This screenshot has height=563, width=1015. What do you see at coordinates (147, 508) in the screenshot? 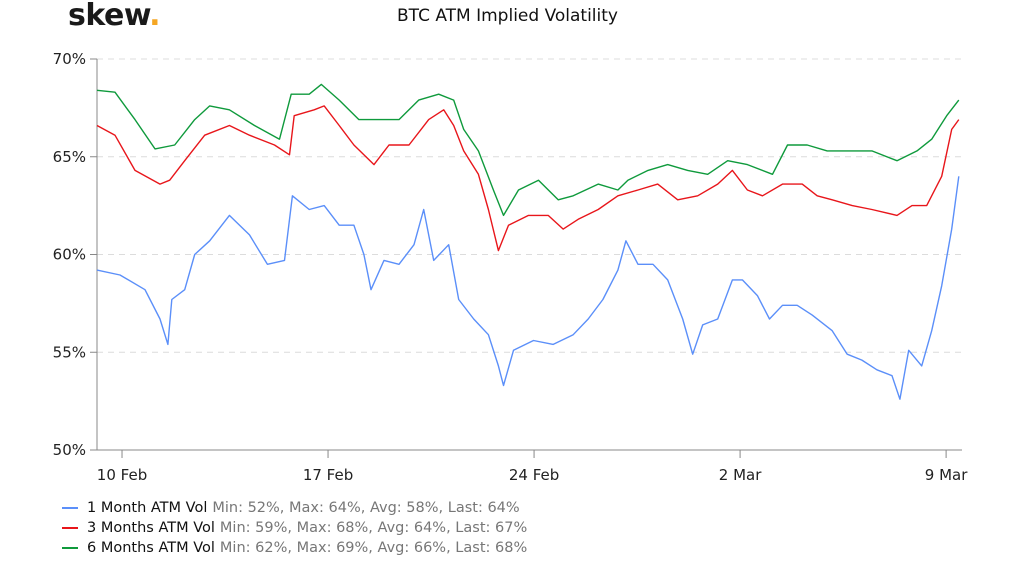
I see `legend-label: 1 Month ATM Vol` at bounding box center [147, 508].